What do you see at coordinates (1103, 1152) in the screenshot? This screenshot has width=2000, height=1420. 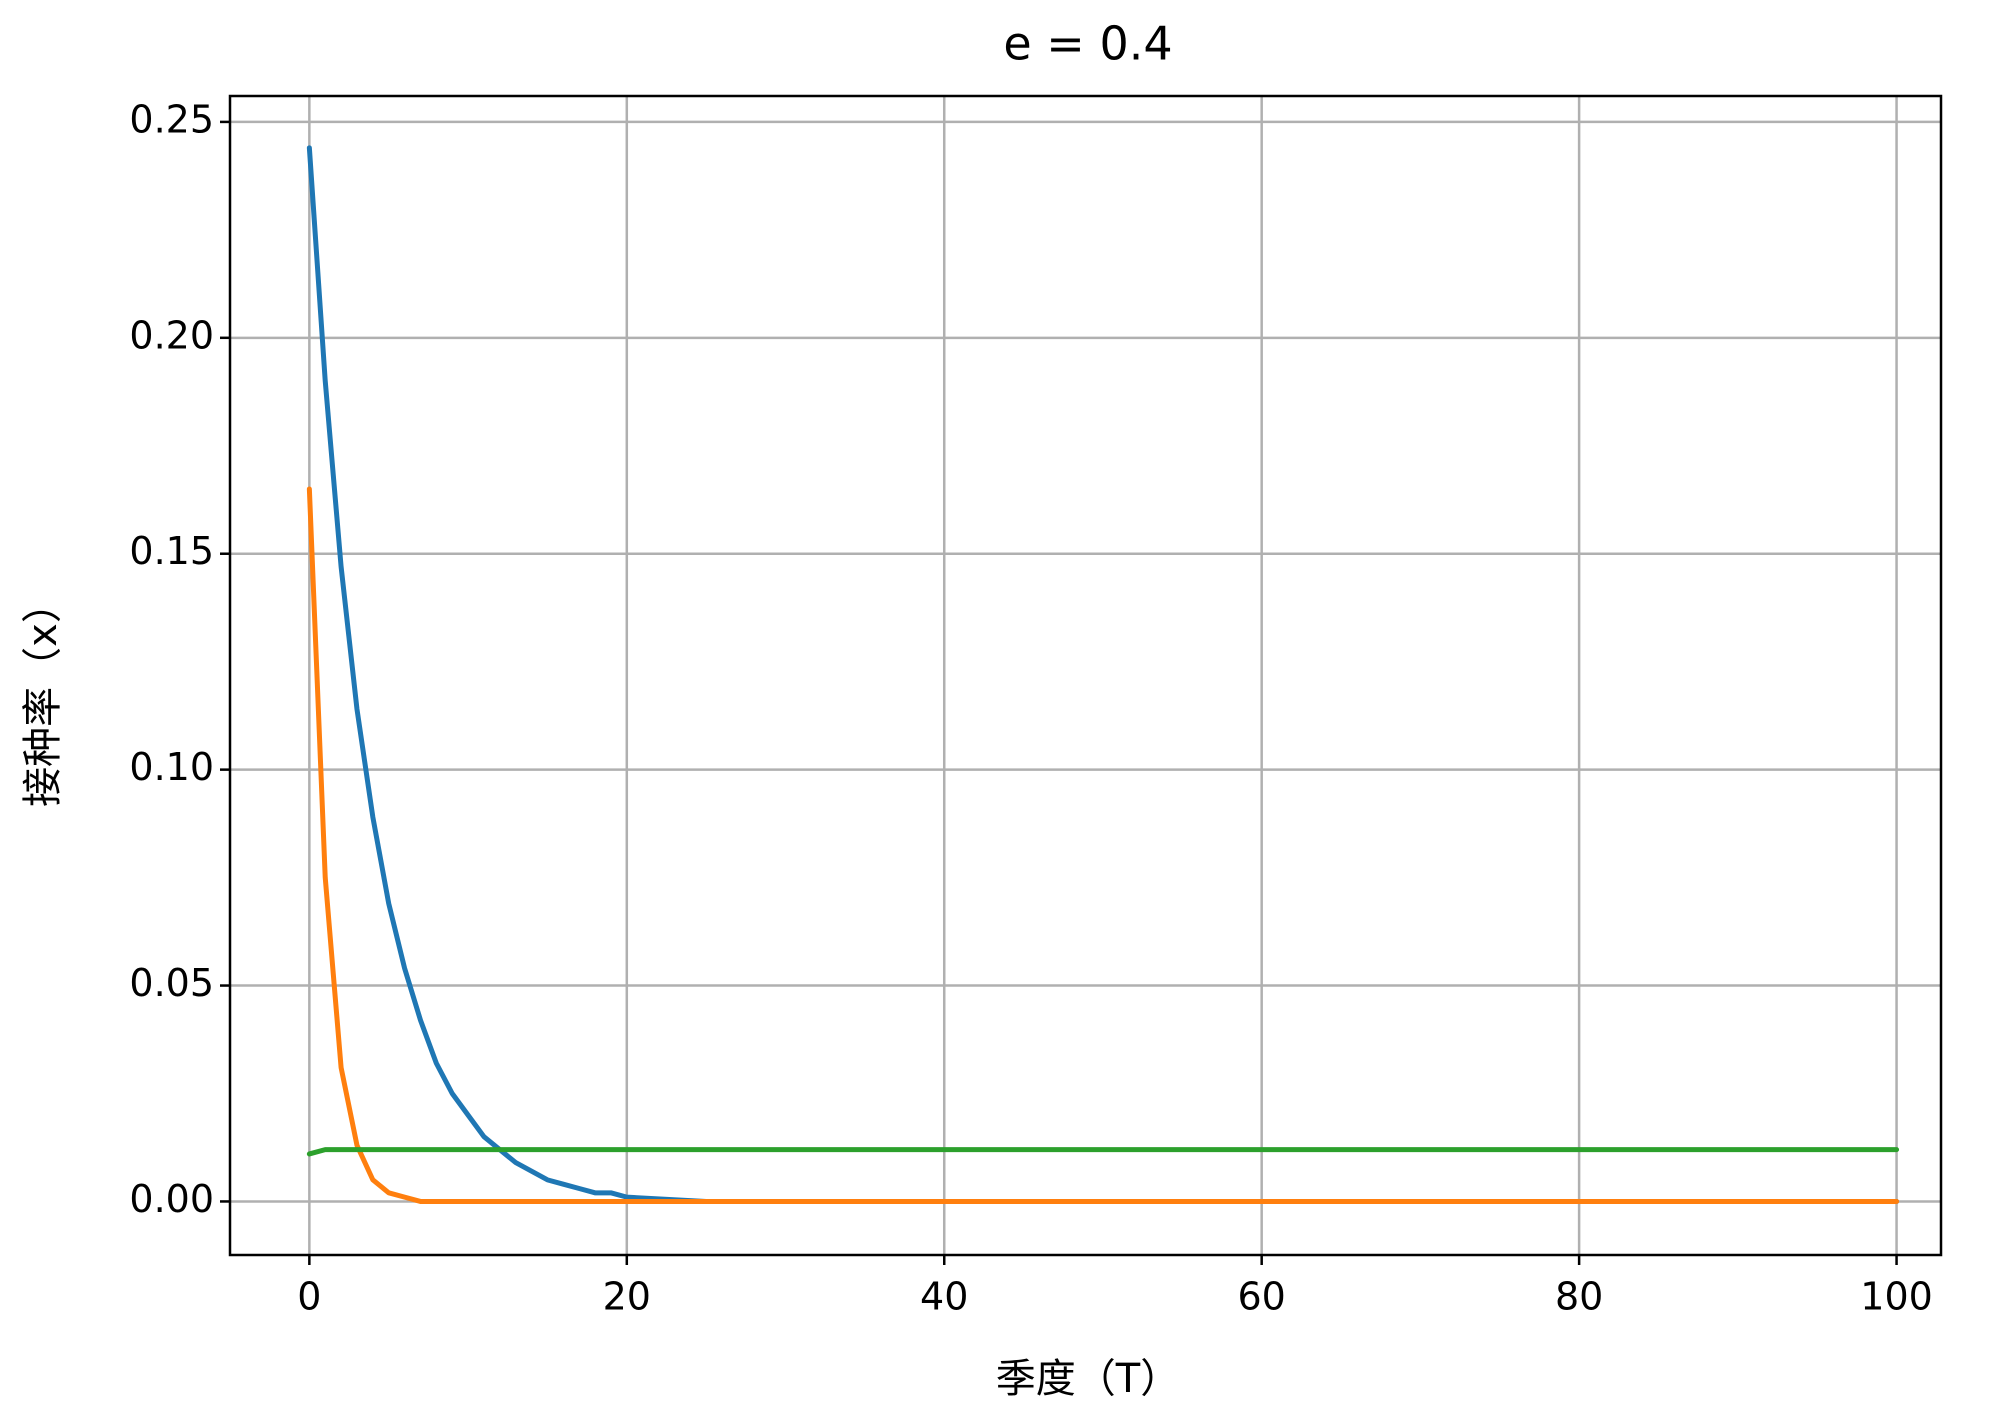 I see `series-line` at bounding box center [1103, 1152].